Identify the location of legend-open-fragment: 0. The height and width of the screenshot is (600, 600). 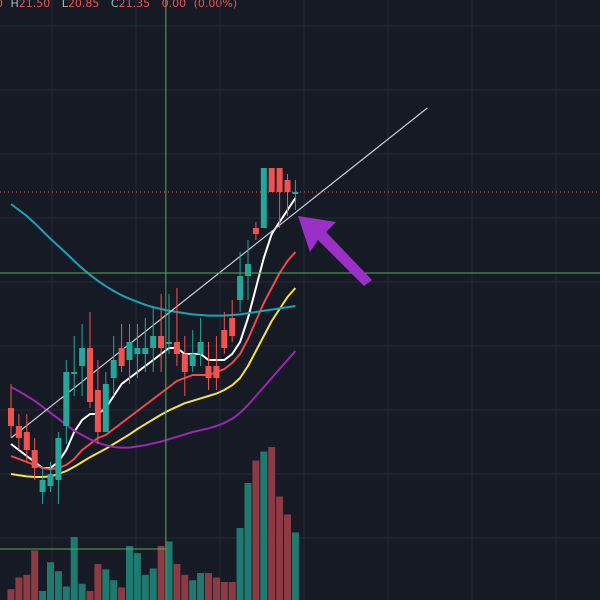
(1, 5).